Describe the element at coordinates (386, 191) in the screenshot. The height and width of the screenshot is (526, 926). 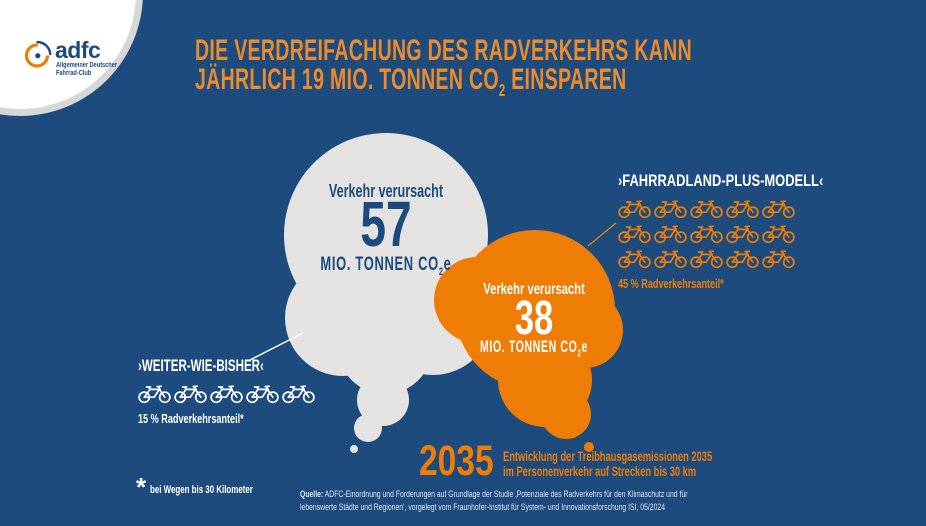
I see `bubble-before-label: Verkehr verursacht` at that location.